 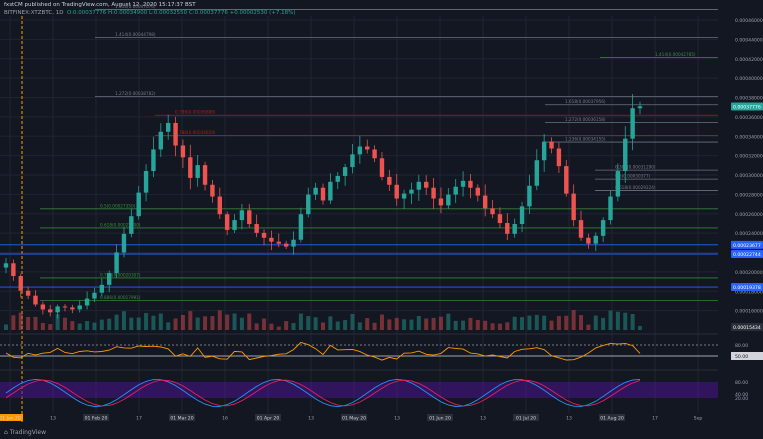 What do you see at coordinates (359, 390) in the screenshot?
I see `stoch-band` at bounding box center [359, 390].